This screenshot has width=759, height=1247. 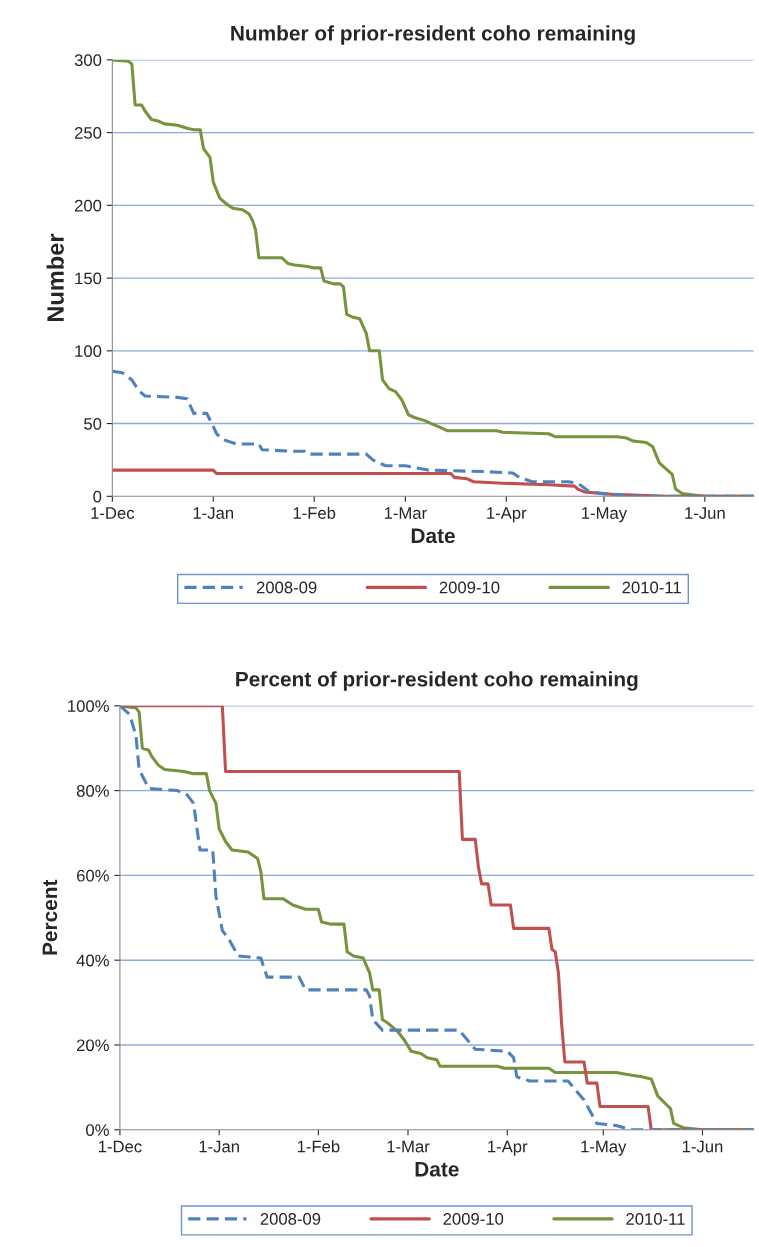 I want to click on y-tick-label: 100, so click(x=88, y=351).